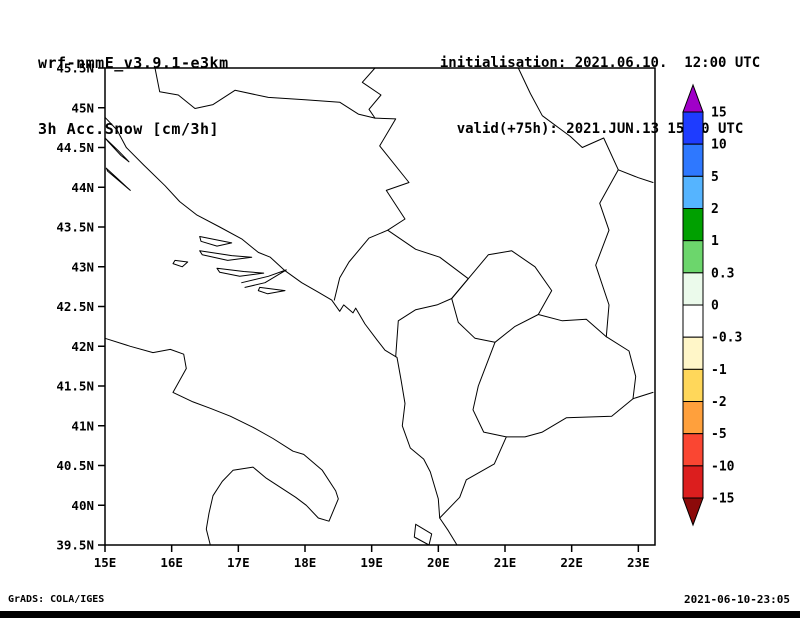  Describe the element at coordinates (400, 614) in the screenshot. I see `bottom-bar` at that location.